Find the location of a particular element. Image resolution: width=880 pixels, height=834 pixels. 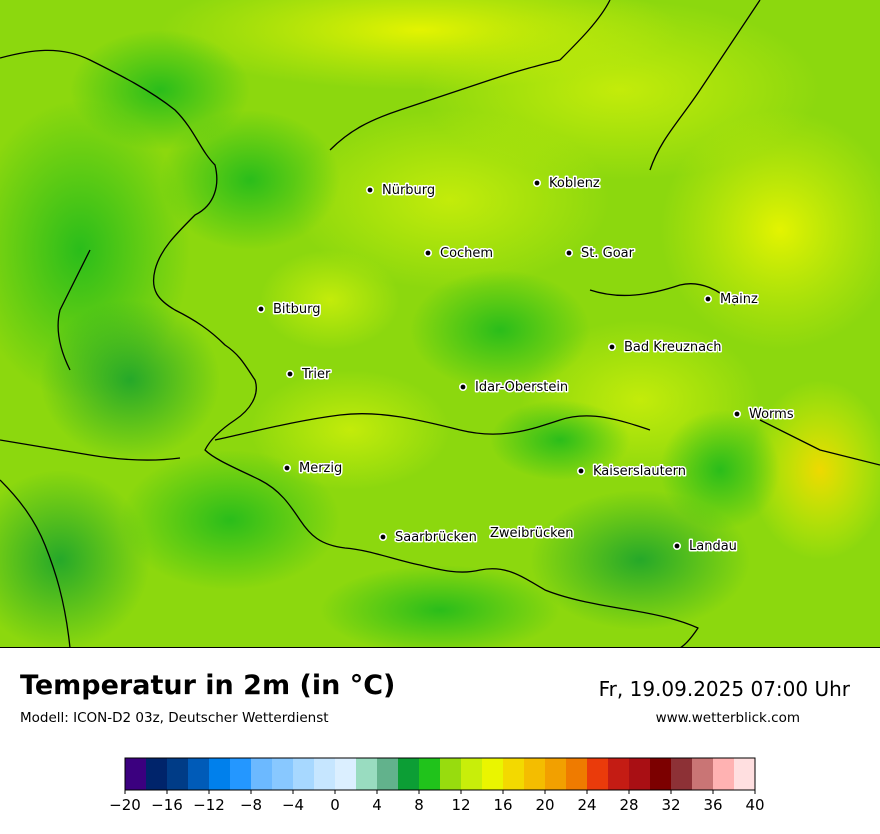

forecast-datetime: Fr, 19.09.2025 07:00 Uhr is located at coordinates (724, 689).